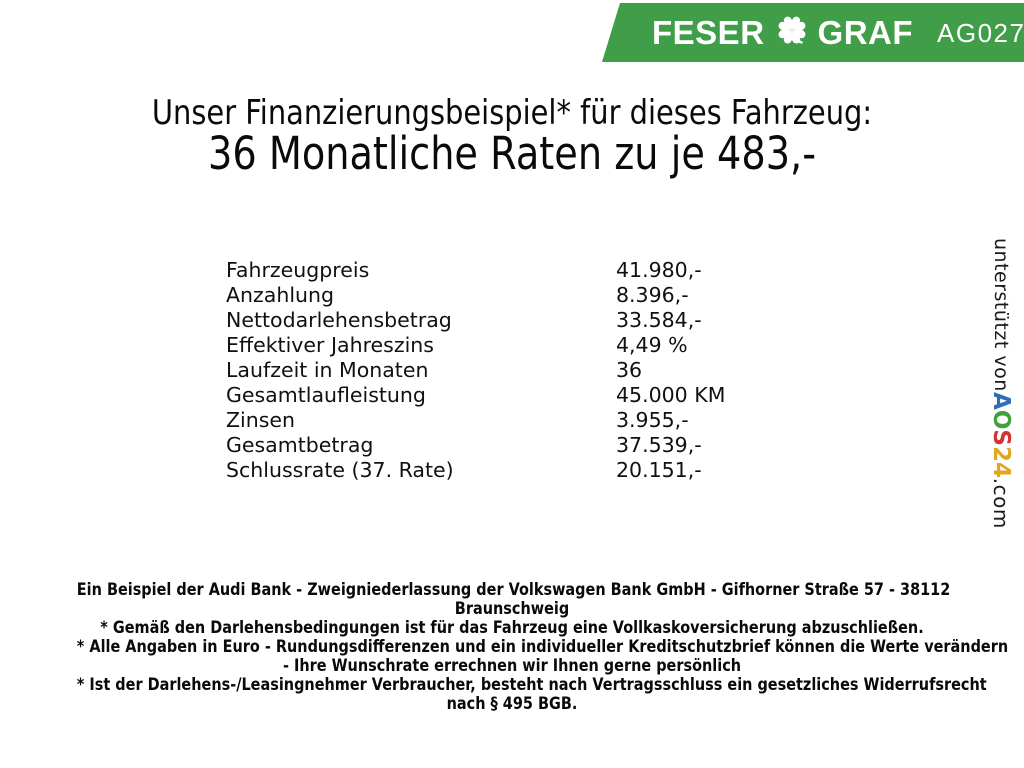 This screenshot has height=768, width=1024. Describe the element at coordinates (475, 320) in the screenshot. I see `table-row: Nettodarlehensbetrag 33.584,-` at that location.